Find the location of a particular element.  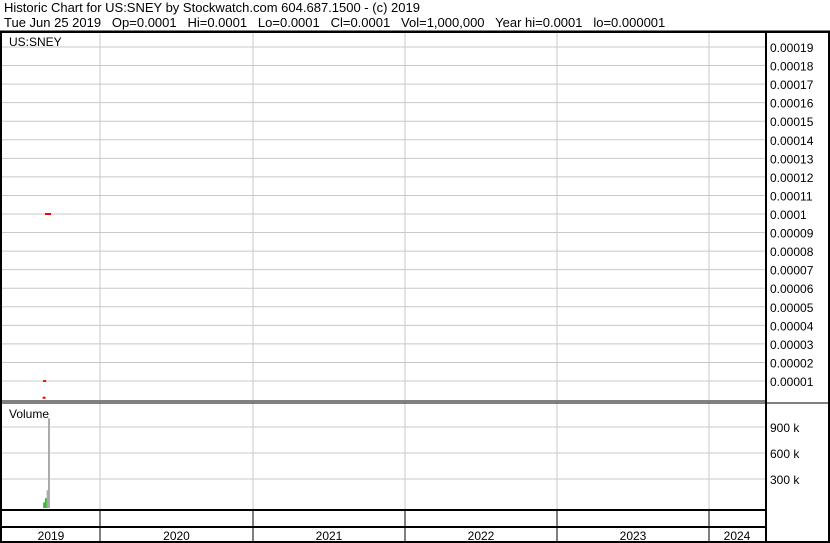

year-label: 2024 is located at coordinates (737, 536).